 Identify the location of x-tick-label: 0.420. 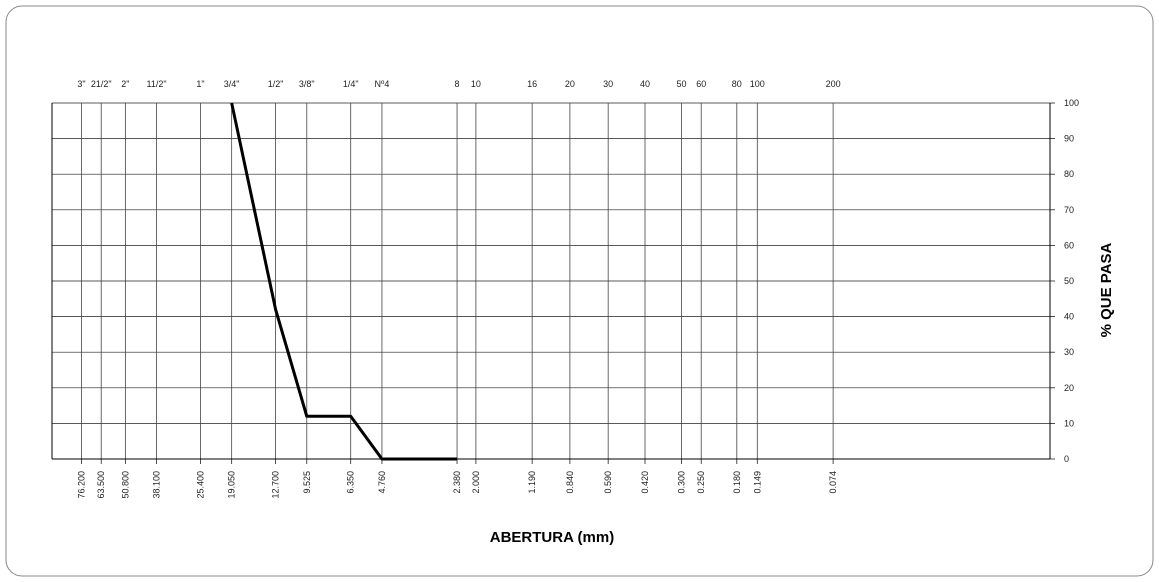
(645, 482).